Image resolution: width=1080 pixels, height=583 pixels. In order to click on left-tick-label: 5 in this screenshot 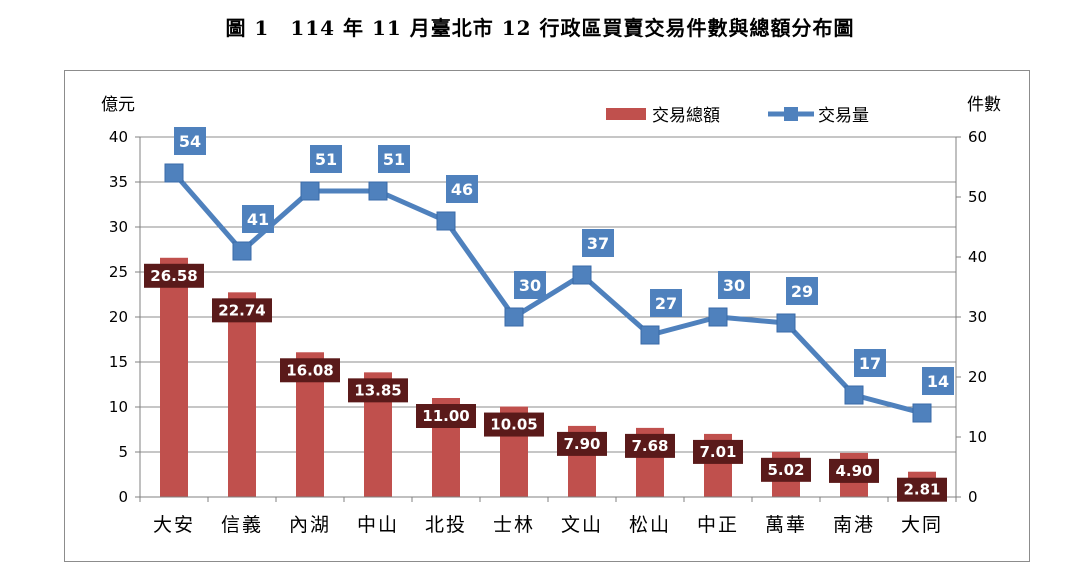, I will do `click(123, 452)`.